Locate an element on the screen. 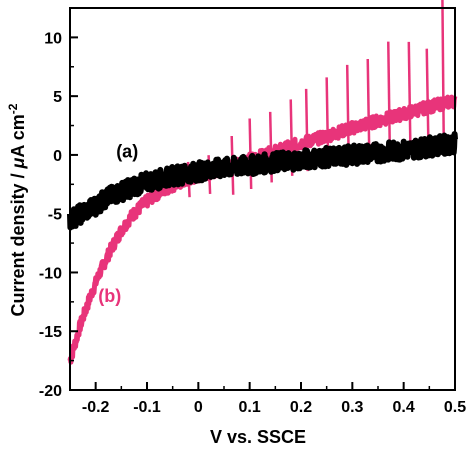 Image resolution: width=474 pixels, height=450 pixels. series-label-a: (a) is located at coordinates (127, 151).